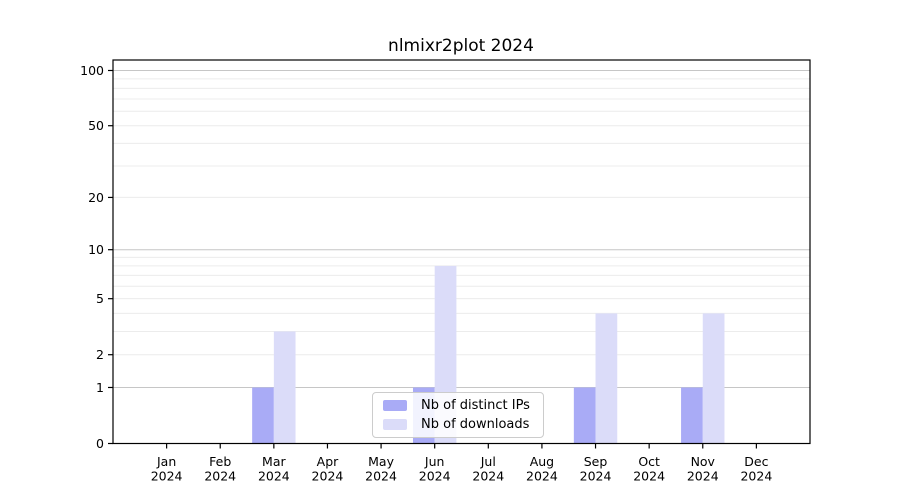 The image size is (900, 500). I want to click on y-tick-label: 100, so click(92, 70).